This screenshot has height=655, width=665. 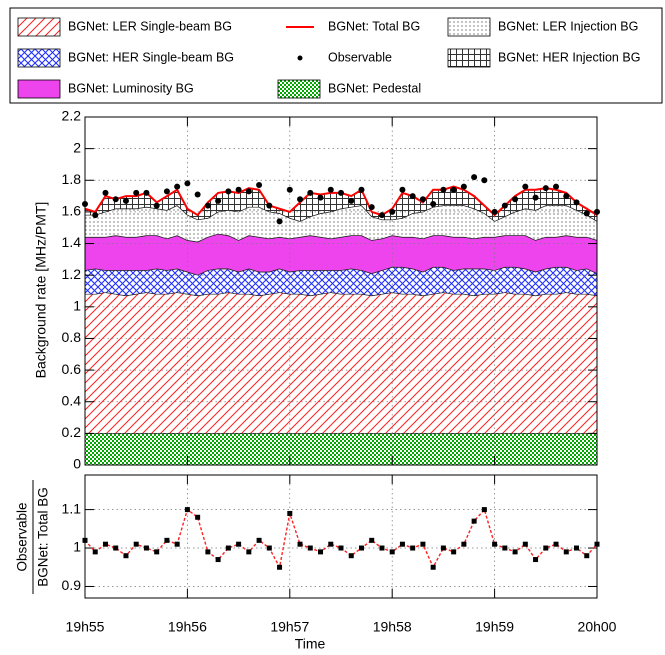 I want to click on y-tick-label: 0.4, so click(x=72, y=400).